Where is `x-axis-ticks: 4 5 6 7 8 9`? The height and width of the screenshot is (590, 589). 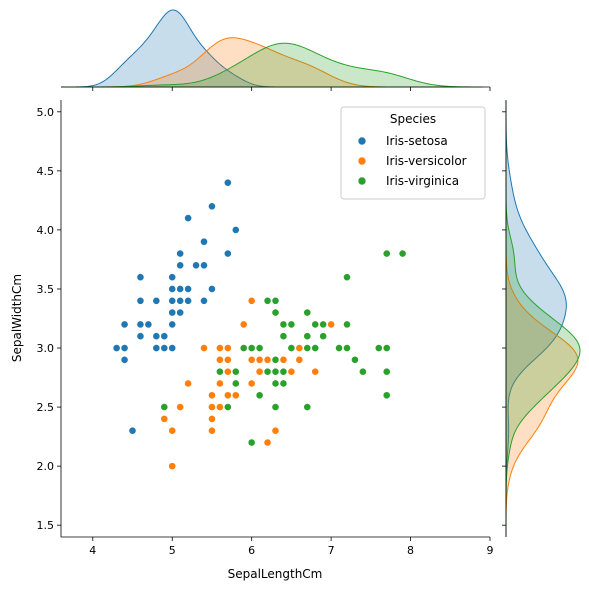
x-axis-ticks: 4 5 6 7 8 9 is located at coordinates (291, 547).